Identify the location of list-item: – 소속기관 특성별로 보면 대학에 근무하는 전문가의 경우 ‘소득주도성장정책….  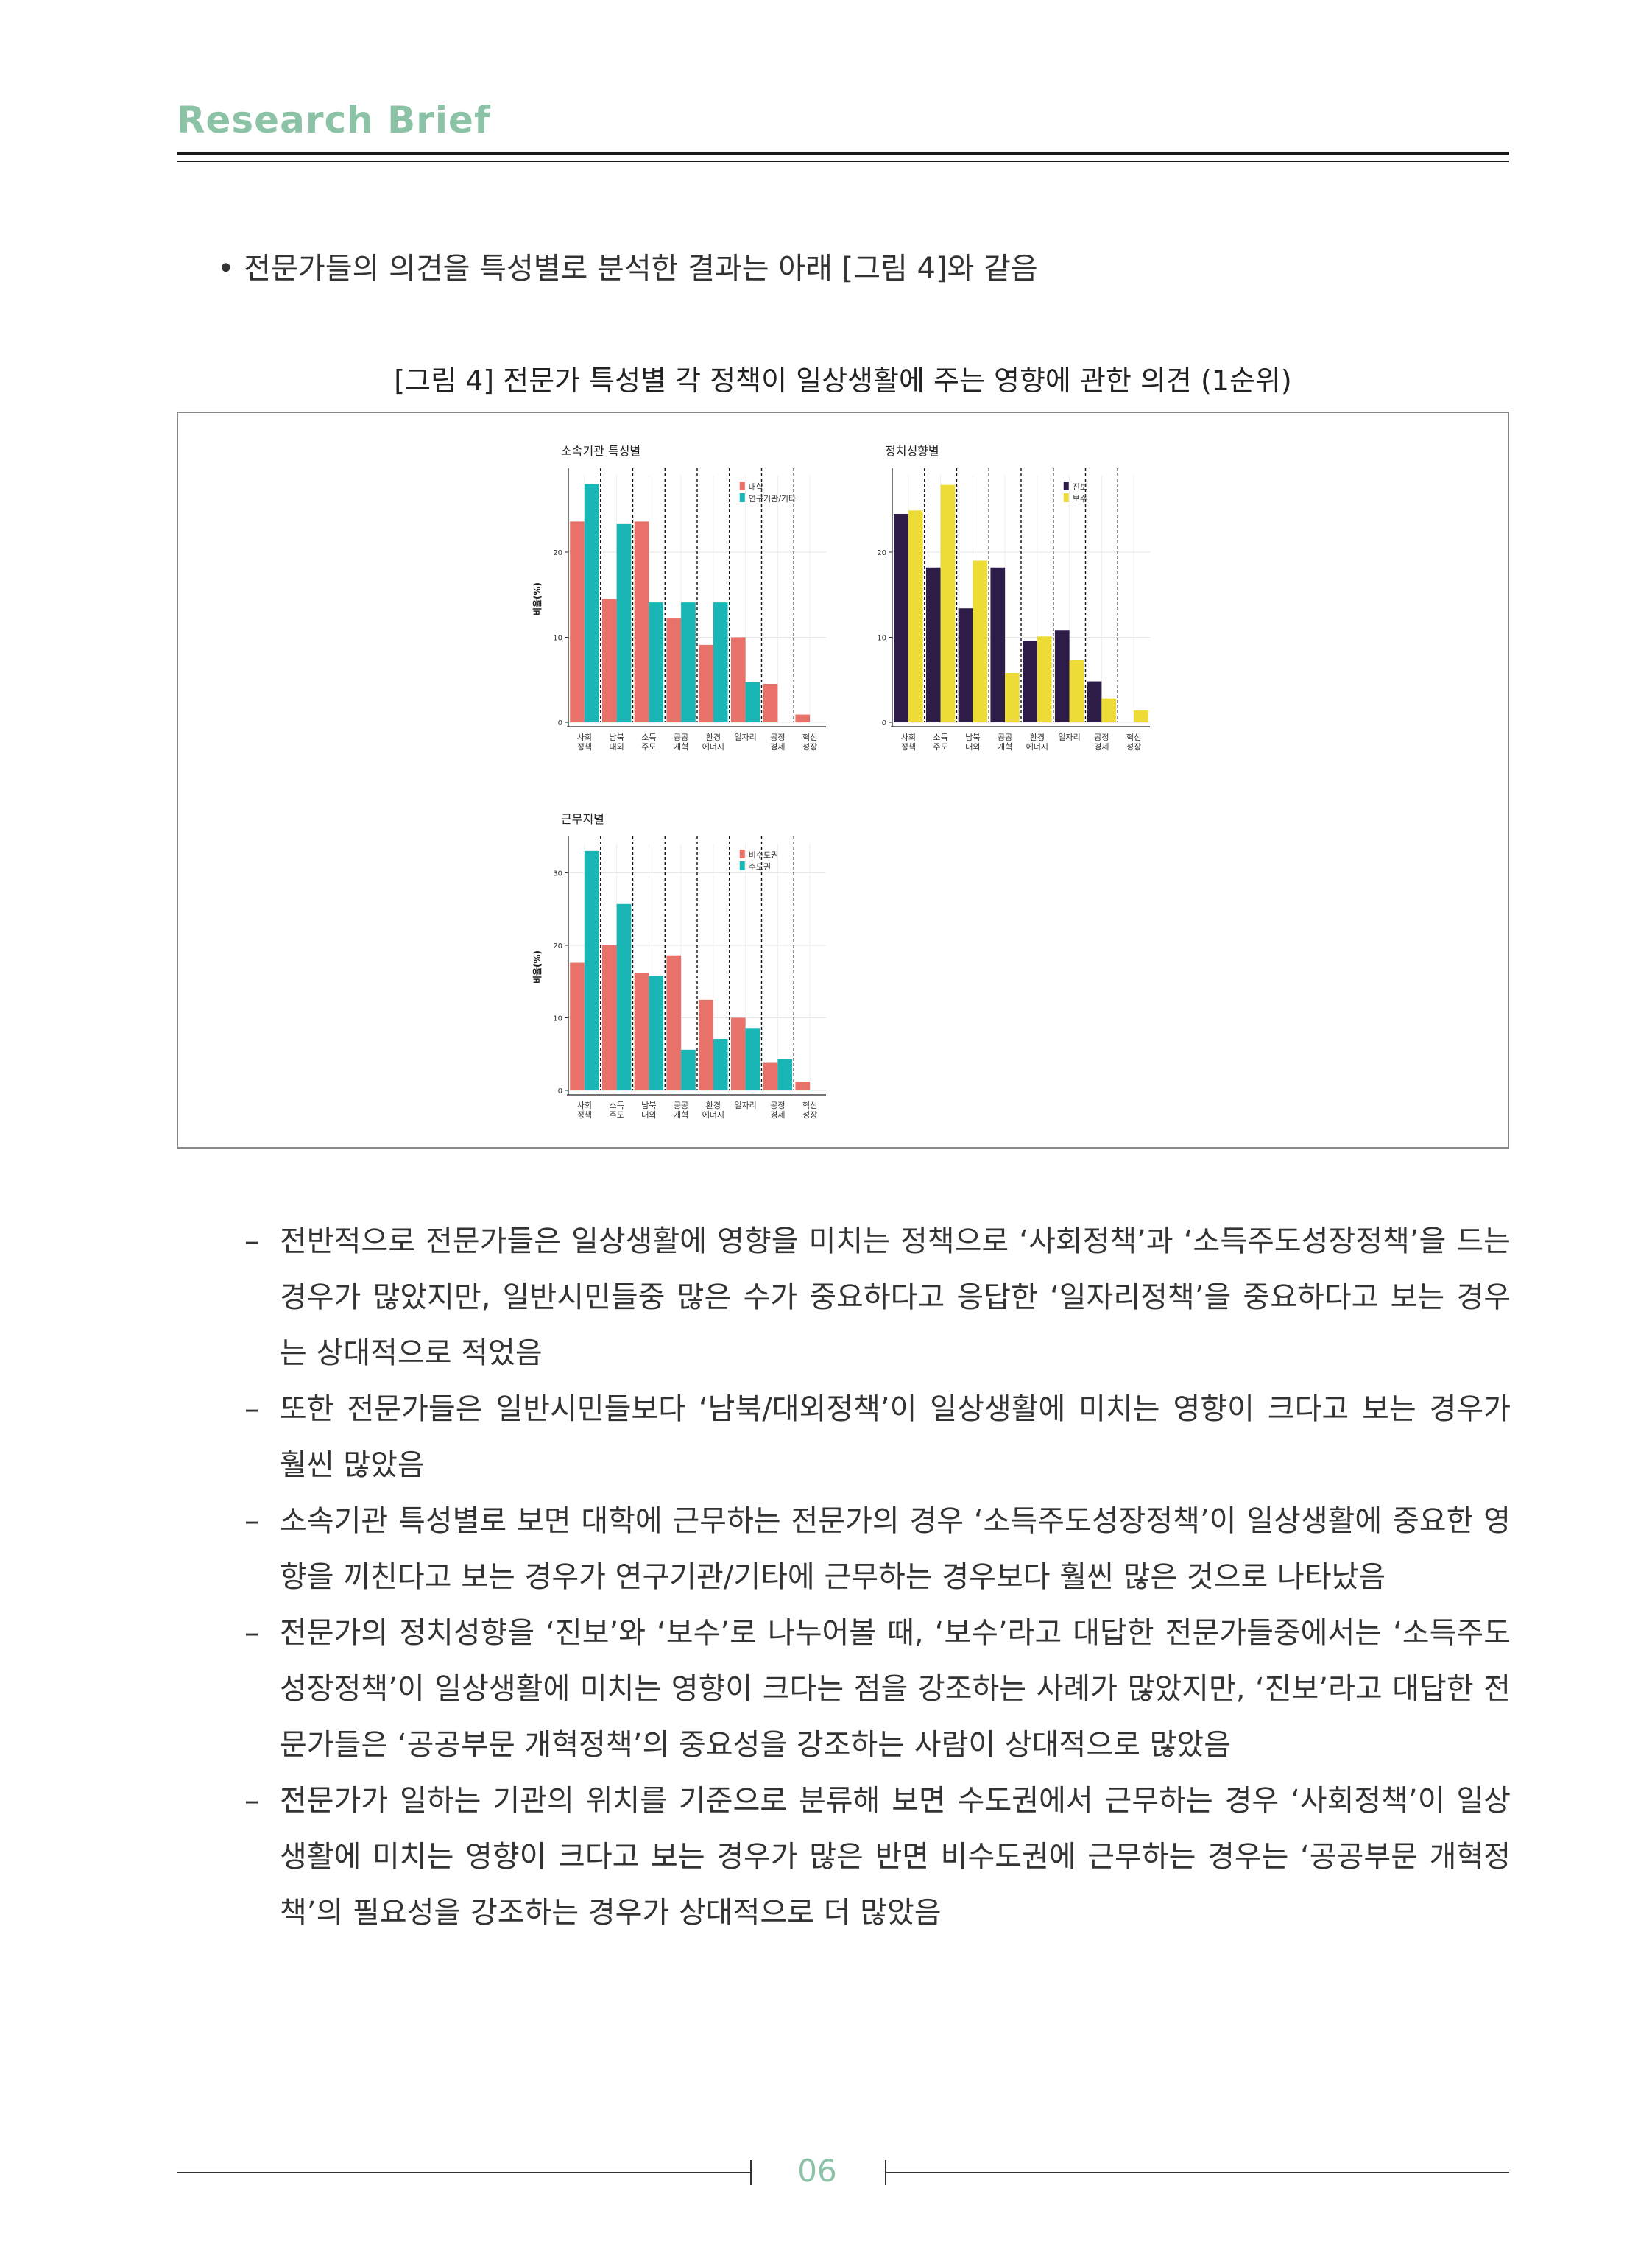
(877, 1549).